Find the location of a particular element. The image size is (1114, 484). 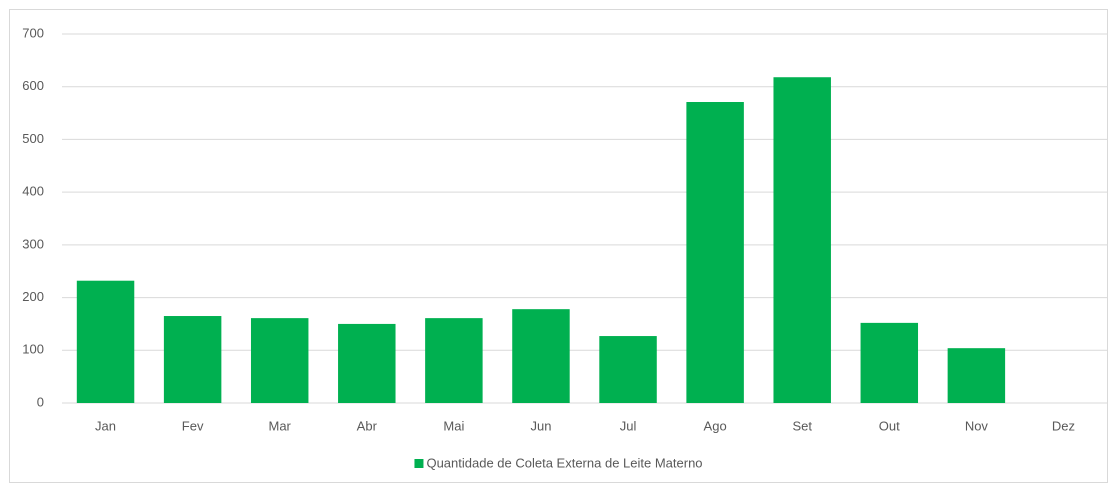

y-tick-label: 100 is located at coordinates (33, 349).